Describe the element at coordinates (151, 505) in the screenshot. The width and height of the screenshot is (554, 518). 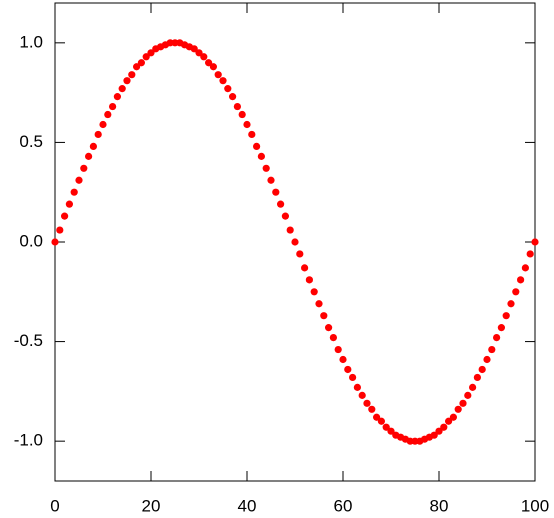
I see `x-tick-label: 20` at that location.